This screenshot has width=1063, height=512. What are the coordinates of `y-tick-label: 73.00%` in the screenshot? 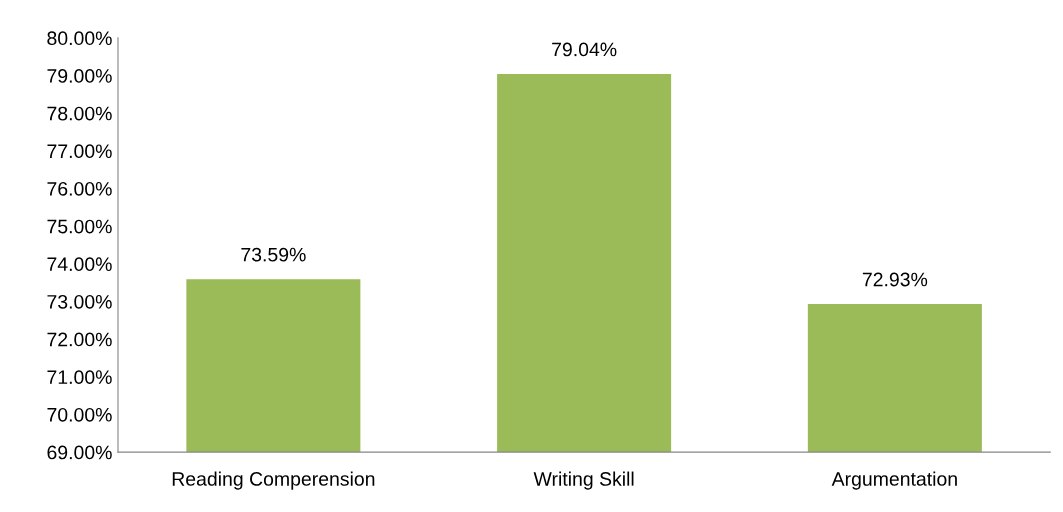 It's located at (79, 301).